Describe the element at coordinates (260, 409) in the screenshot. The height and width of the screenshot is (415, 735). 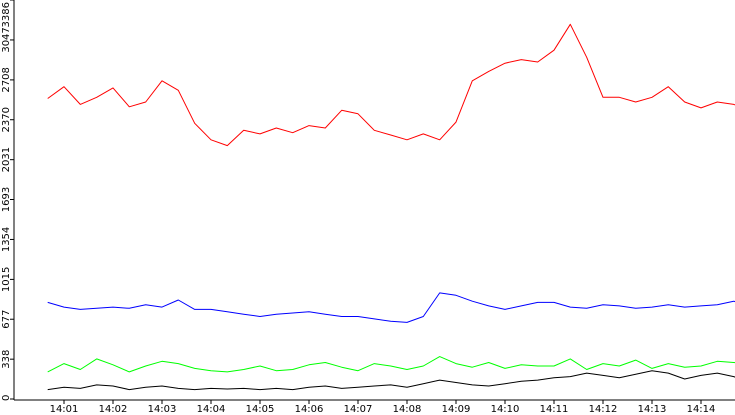
I see `x-tick-label: 14:05` at that location.